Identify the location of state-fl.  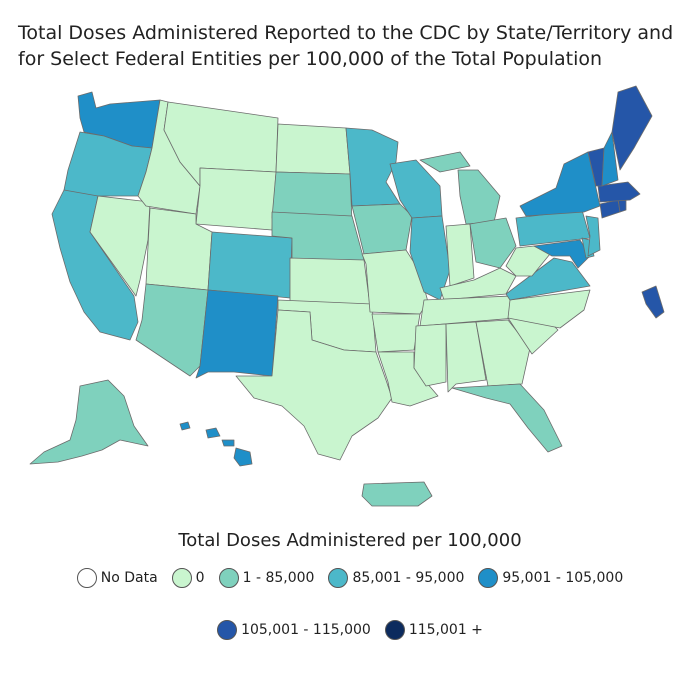
(507, 418).